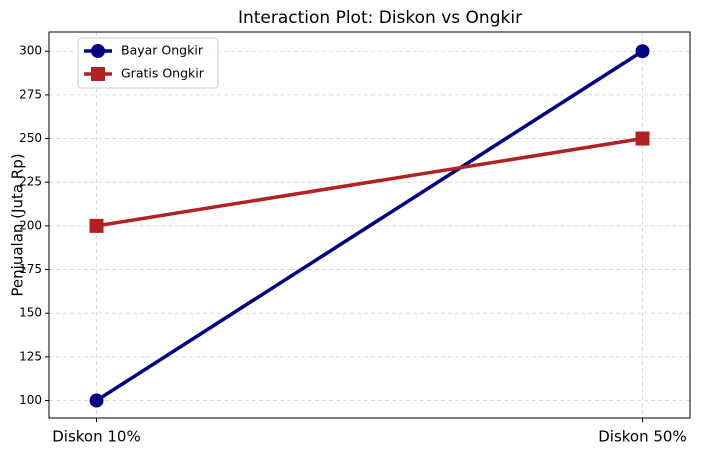  What do you see at coordinates (30, 400) in the screenshot?
I see `y-tick-label: 100` at bounding box center [30, 400].